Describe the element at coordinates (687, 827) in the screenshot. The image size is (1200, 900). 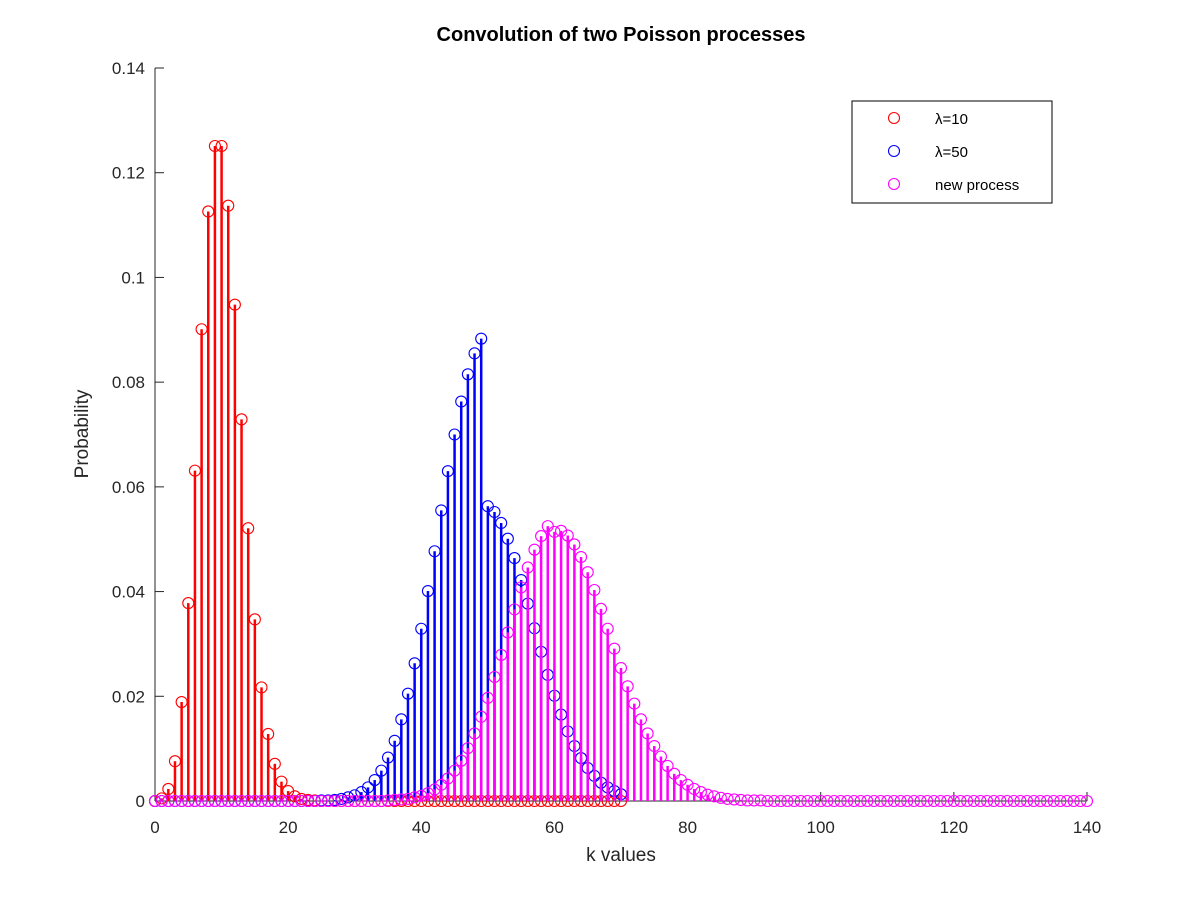
I see `x-tick-label: 80` at that location.